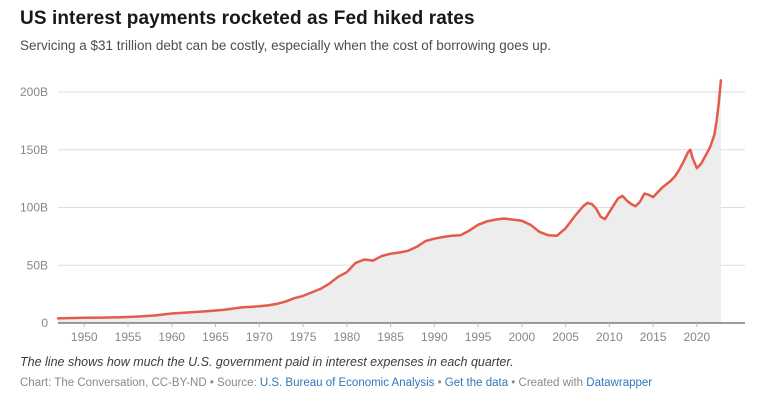 This screenshot has height=407, width=761. What do you see at coordinates (547, 383) in the screenshot?
I see `attribution-sep2: • Created with` at bounding box center [547, 383].